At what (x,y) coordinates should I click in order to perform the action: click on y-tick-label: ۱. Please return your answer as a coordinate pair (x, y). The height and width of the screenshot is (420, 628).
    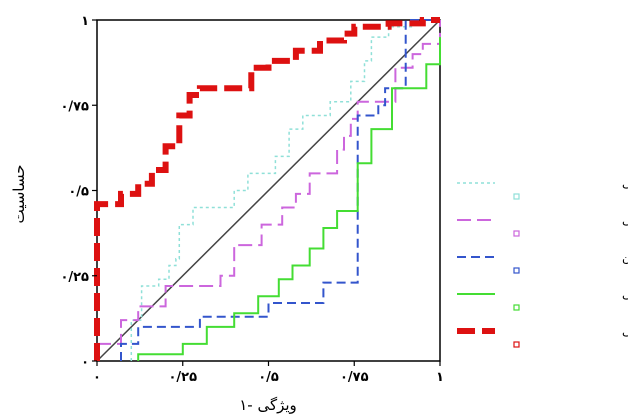
    Looking at the image, I should click on (85, 21).